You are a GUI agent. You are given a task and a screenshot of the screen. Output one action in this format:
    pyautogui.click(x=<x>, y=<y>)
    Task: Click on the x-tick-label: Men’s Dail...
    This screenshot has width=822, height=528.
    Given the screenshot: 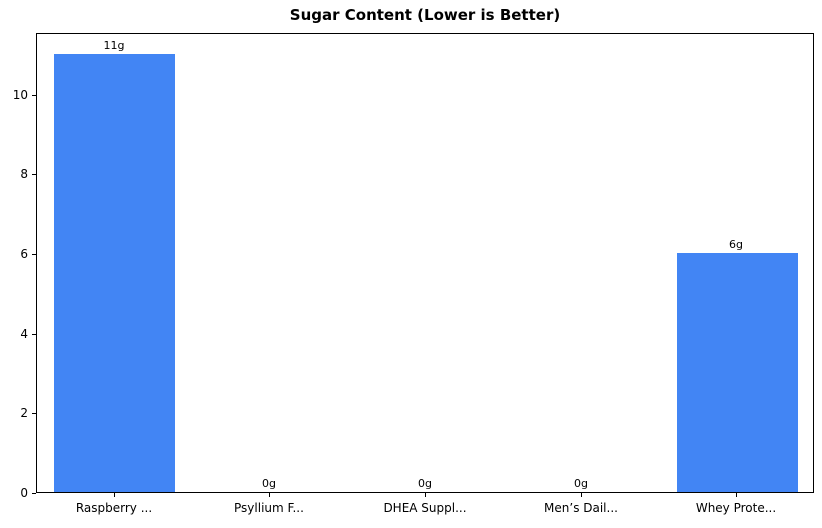 What is the action you would take?
    pyautogui.click(x=581, y=508)
    